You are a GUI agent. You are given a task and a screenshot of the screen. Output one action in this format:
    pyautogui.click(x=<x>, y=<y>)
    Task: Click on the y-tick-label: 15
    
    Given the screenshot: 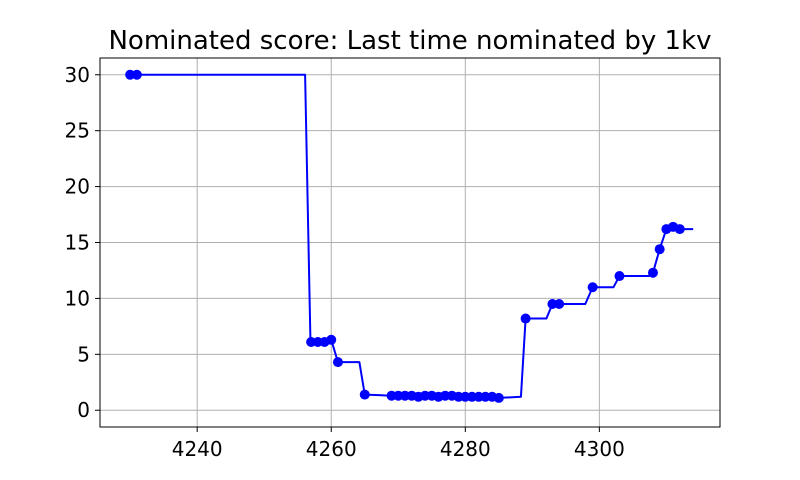 What is the action you would take?
    pyautogui.click(x=77, y=243)
    